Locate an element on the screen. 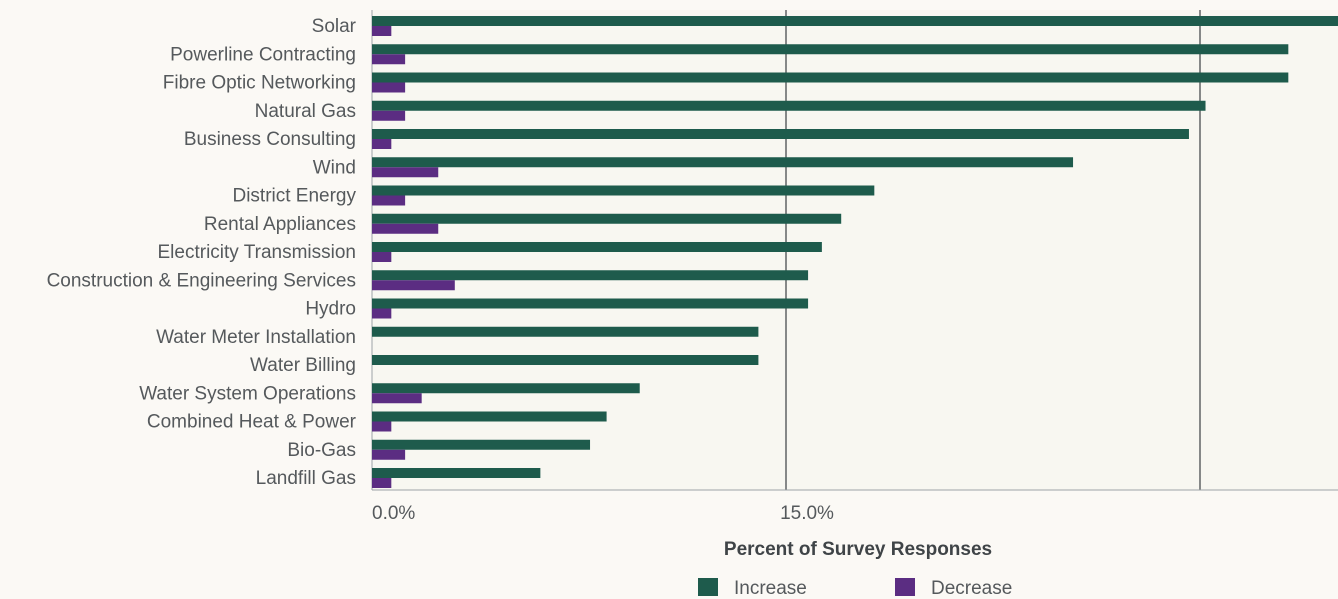 The image size is (1338, 599). category-label: Landfill Gas is located at coordinates (306, 478).